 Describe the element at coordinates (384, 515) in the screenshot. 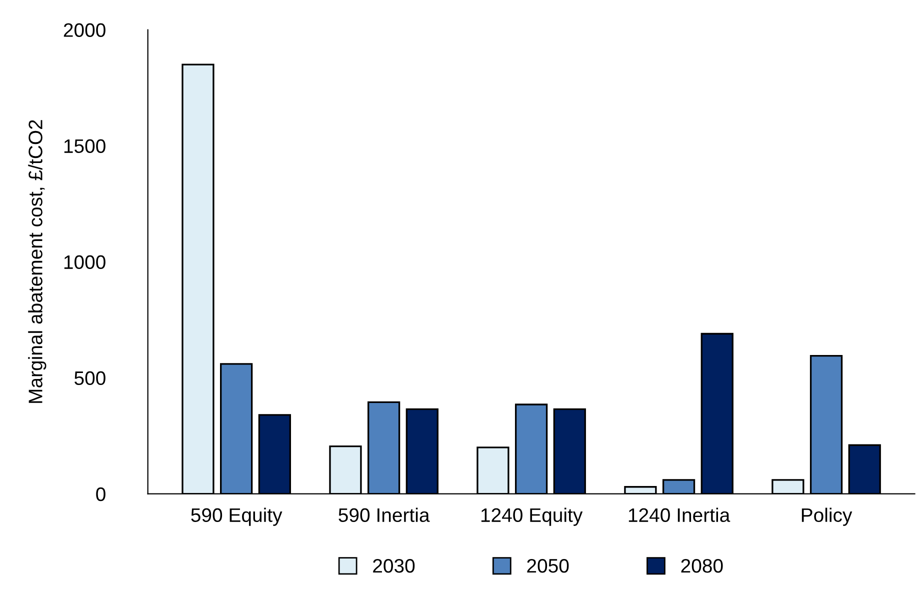

I see `x-tick-label: 590 Inertia` at that location.